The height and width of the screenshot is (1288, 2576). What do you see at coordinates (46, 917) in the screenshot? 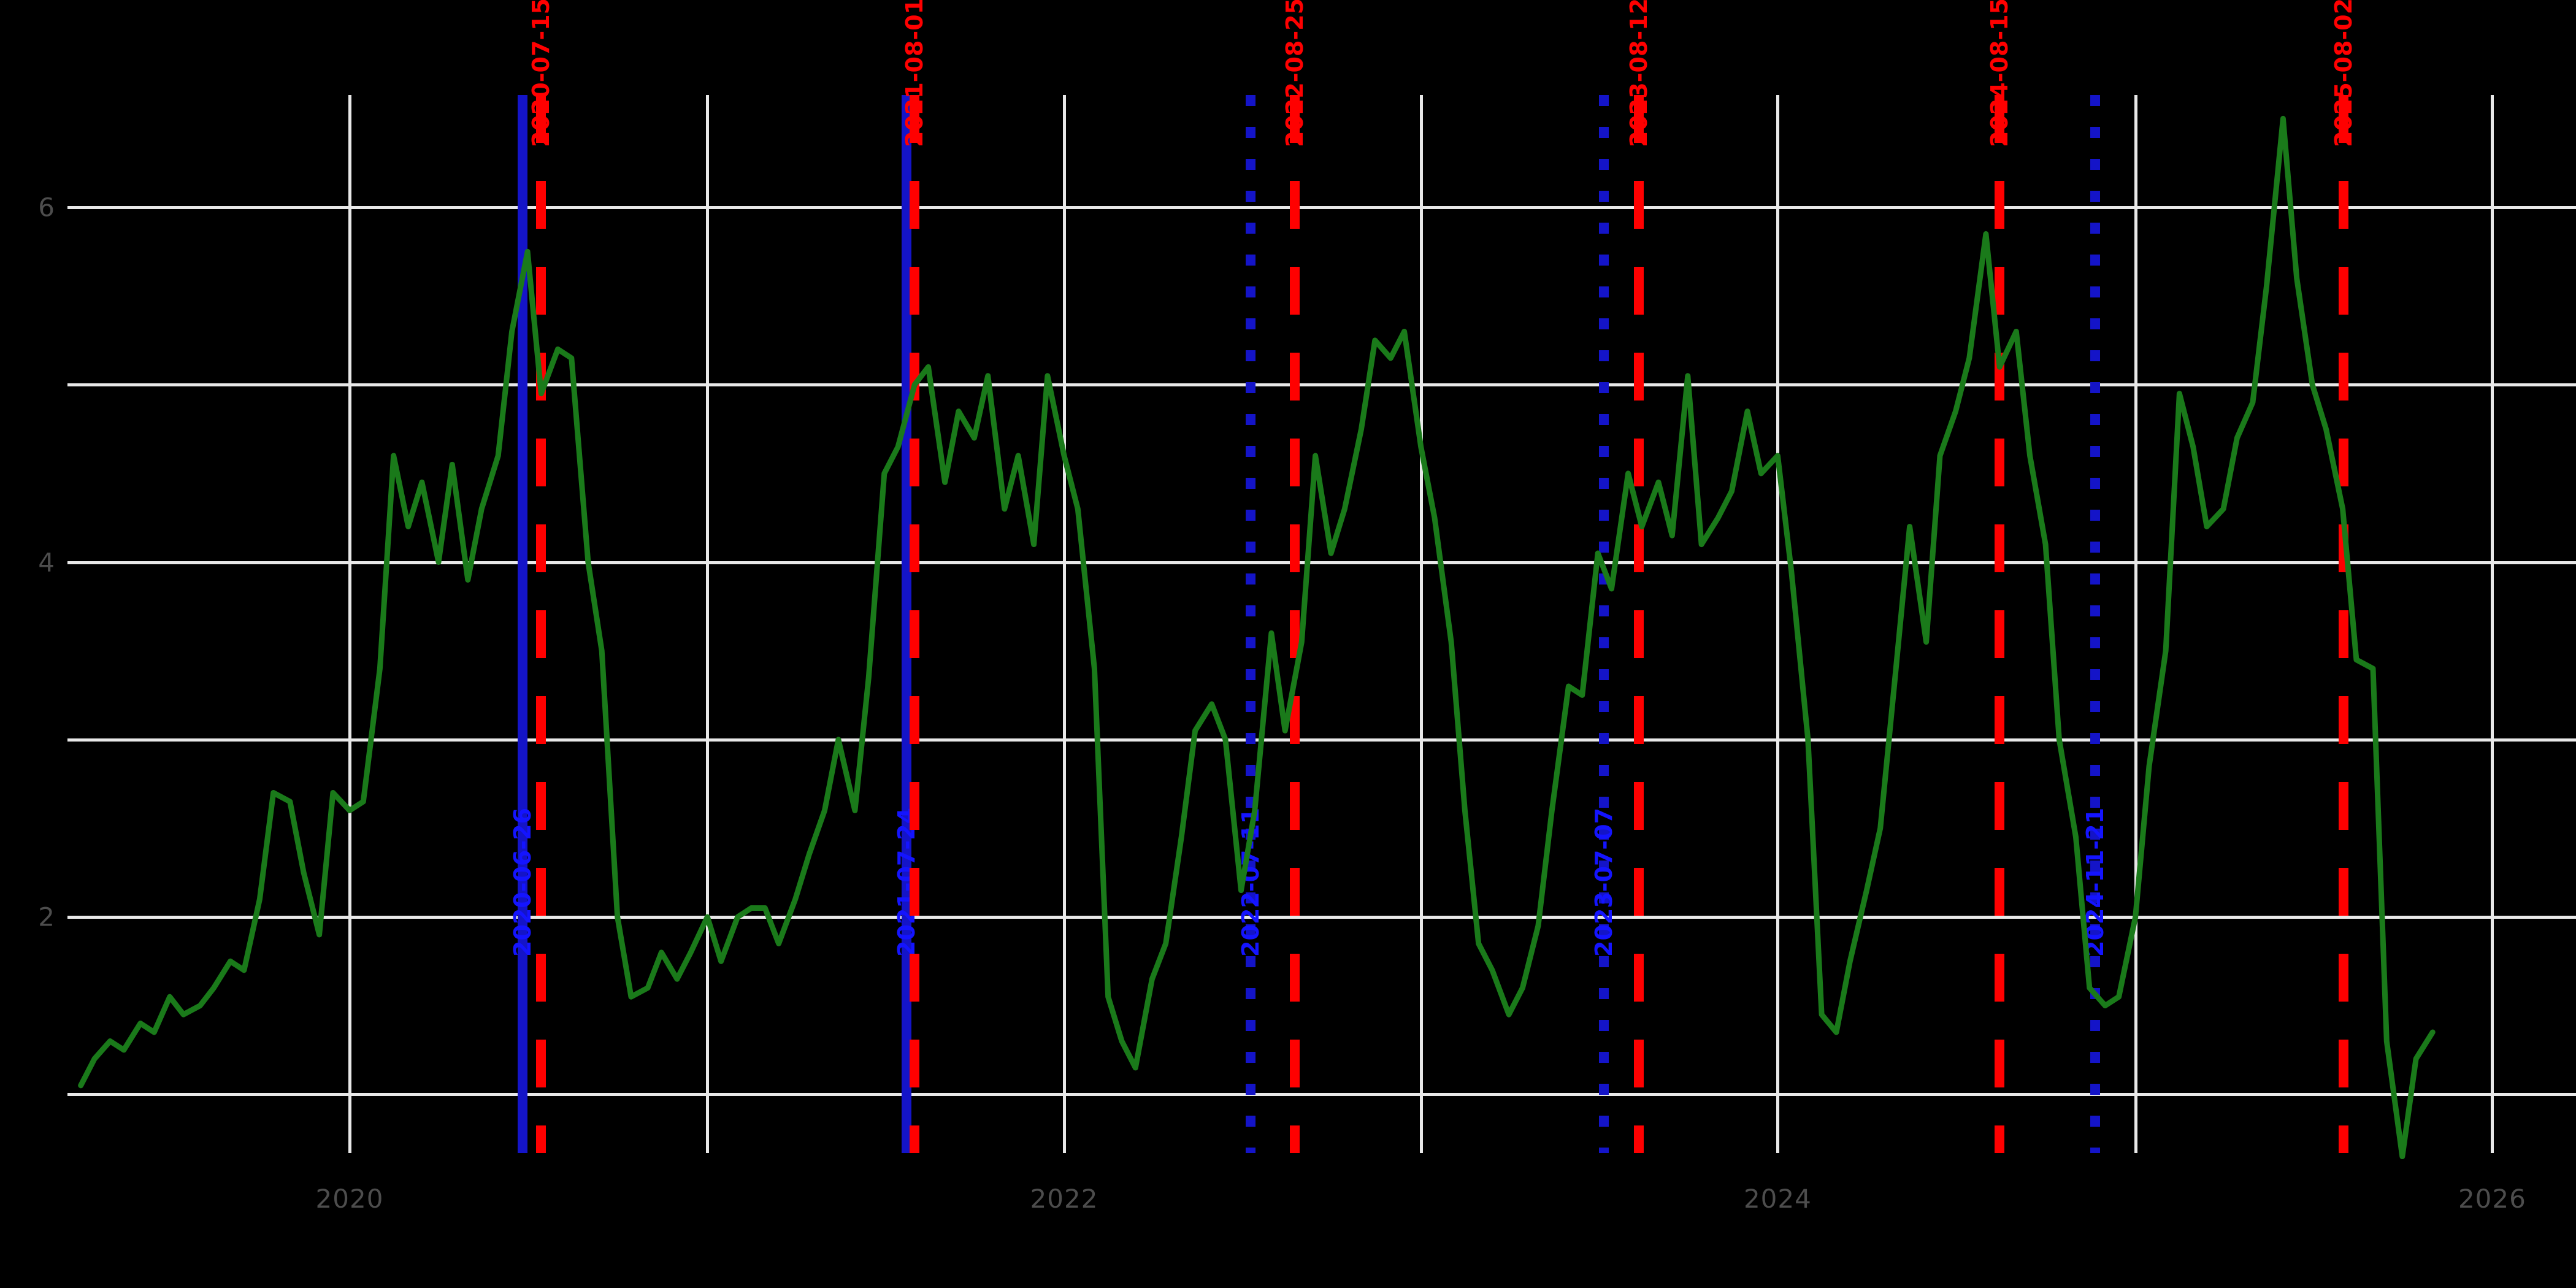
I see `y-axis-tick-label: 2` at bounding box center [46, 917].